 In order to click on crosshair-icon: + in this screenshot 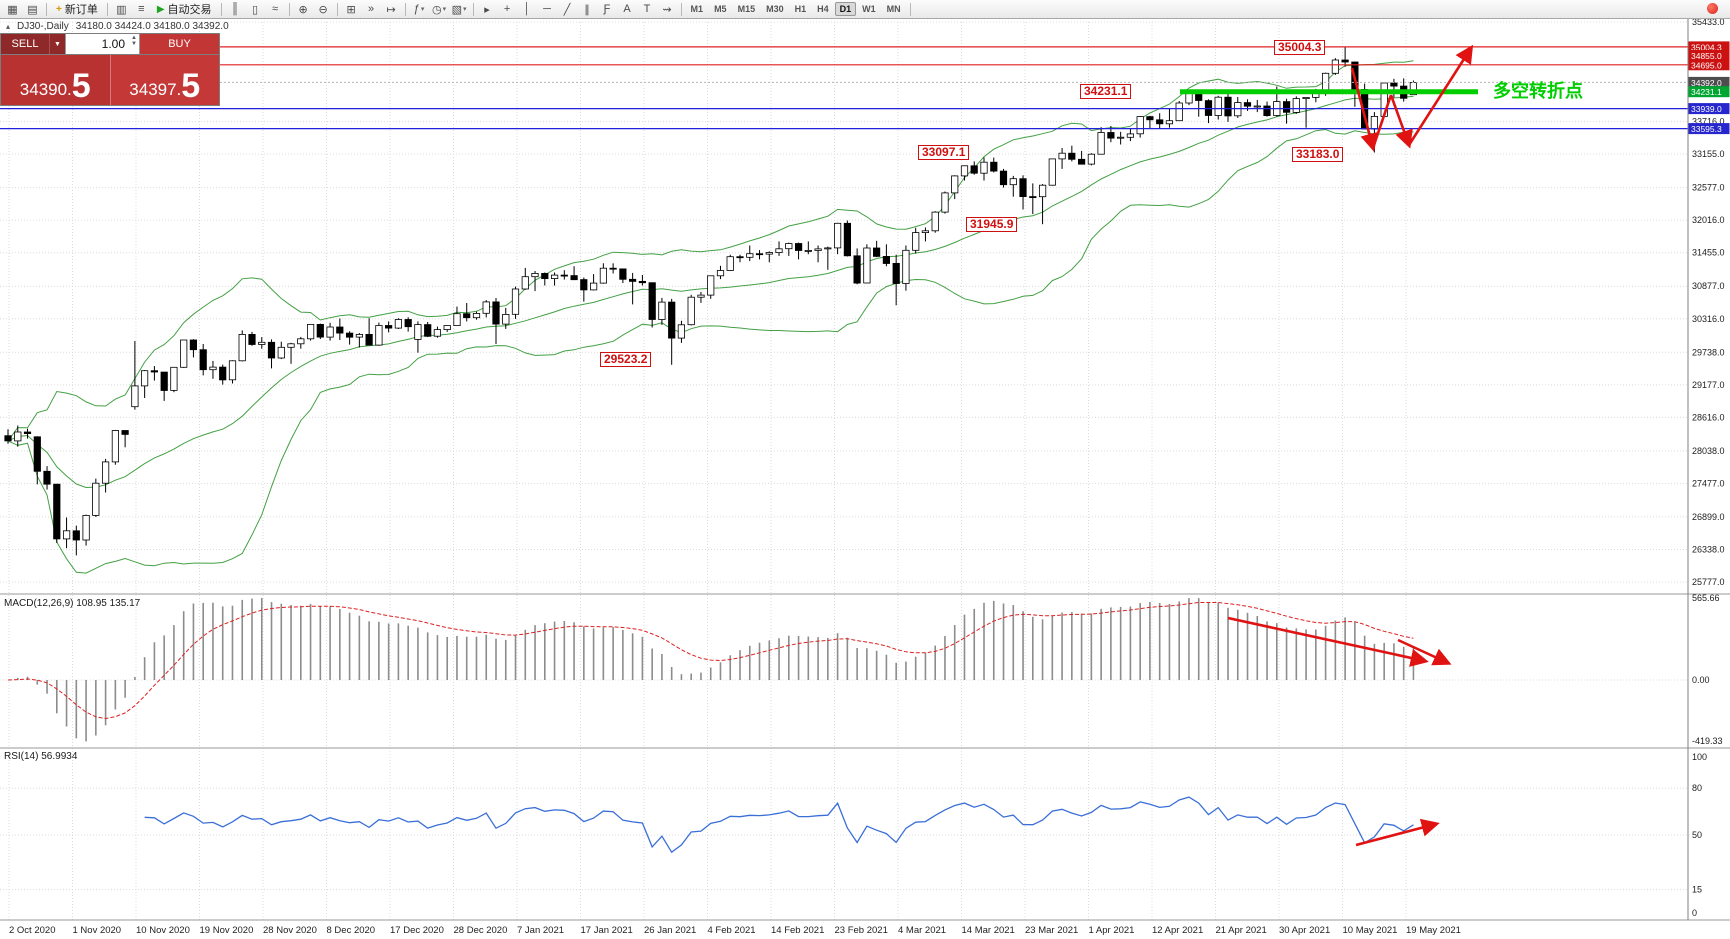, I will do `click(507, 9)`.